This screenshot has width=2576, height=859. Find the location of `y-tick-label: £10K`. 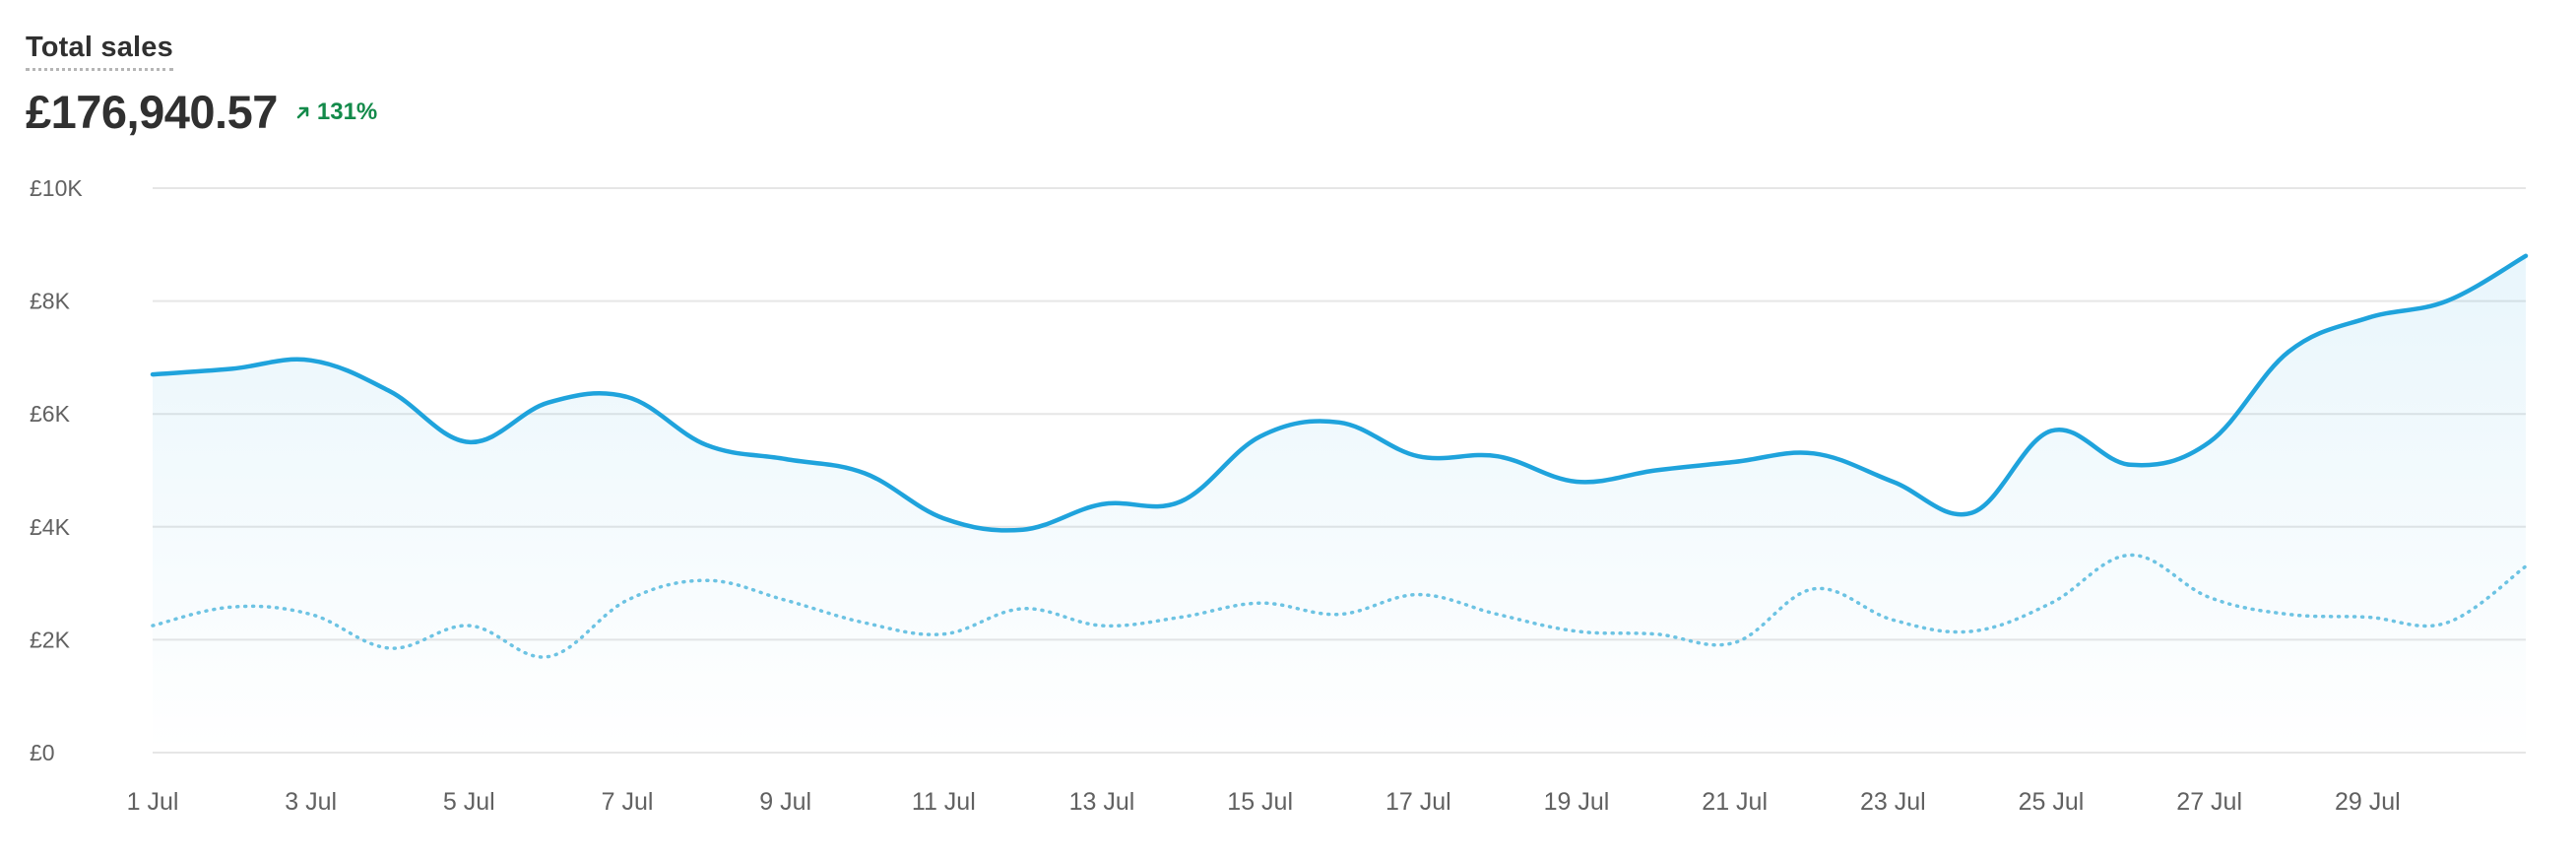

y-tick-label: £10K is located at coordinates (56, 188).